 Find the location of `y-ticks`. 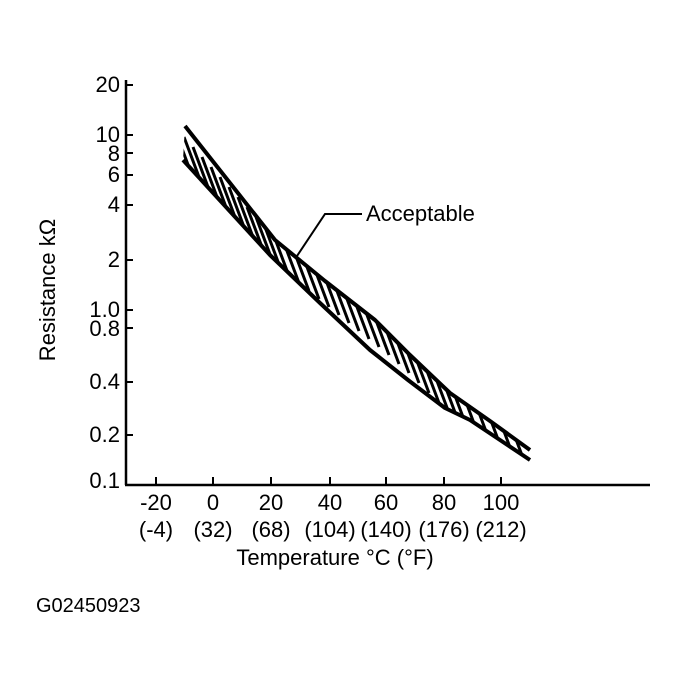

y-ticks is located at coordinates (129, 260).